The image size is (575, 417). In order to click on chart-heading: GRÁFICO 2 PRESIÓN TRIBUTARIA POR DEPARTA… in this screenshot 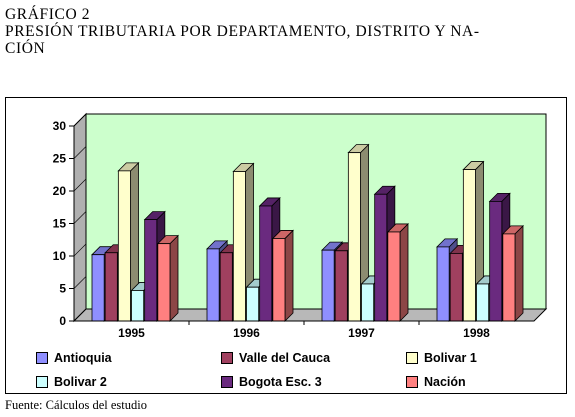, I will do `click(287, 31)`.